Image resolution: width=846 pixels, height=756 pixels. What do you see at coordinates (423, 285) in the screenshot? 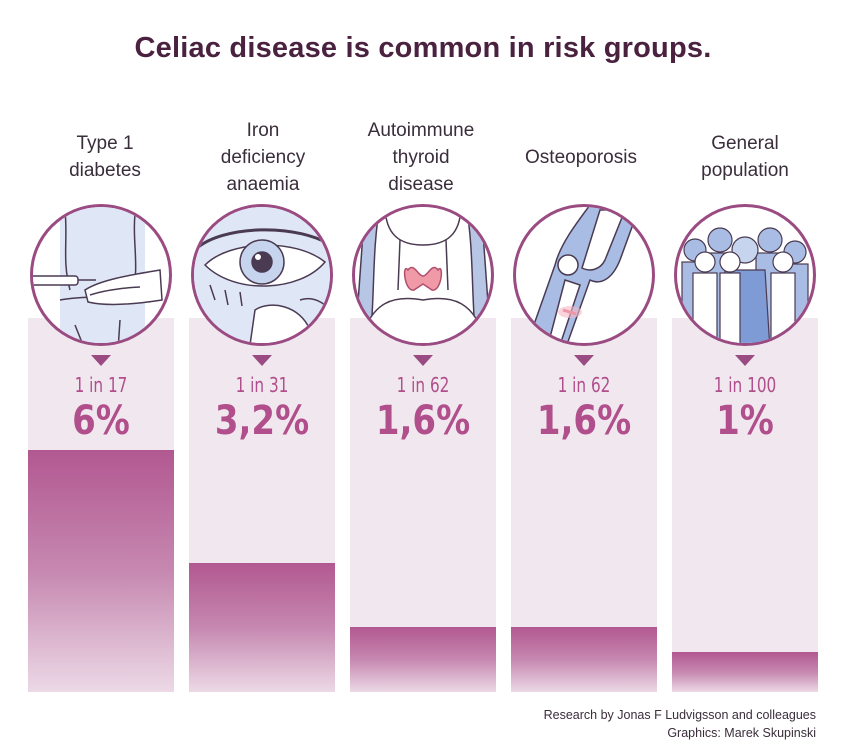
I see `thyroid-icon` at bounding box center [423, 285].